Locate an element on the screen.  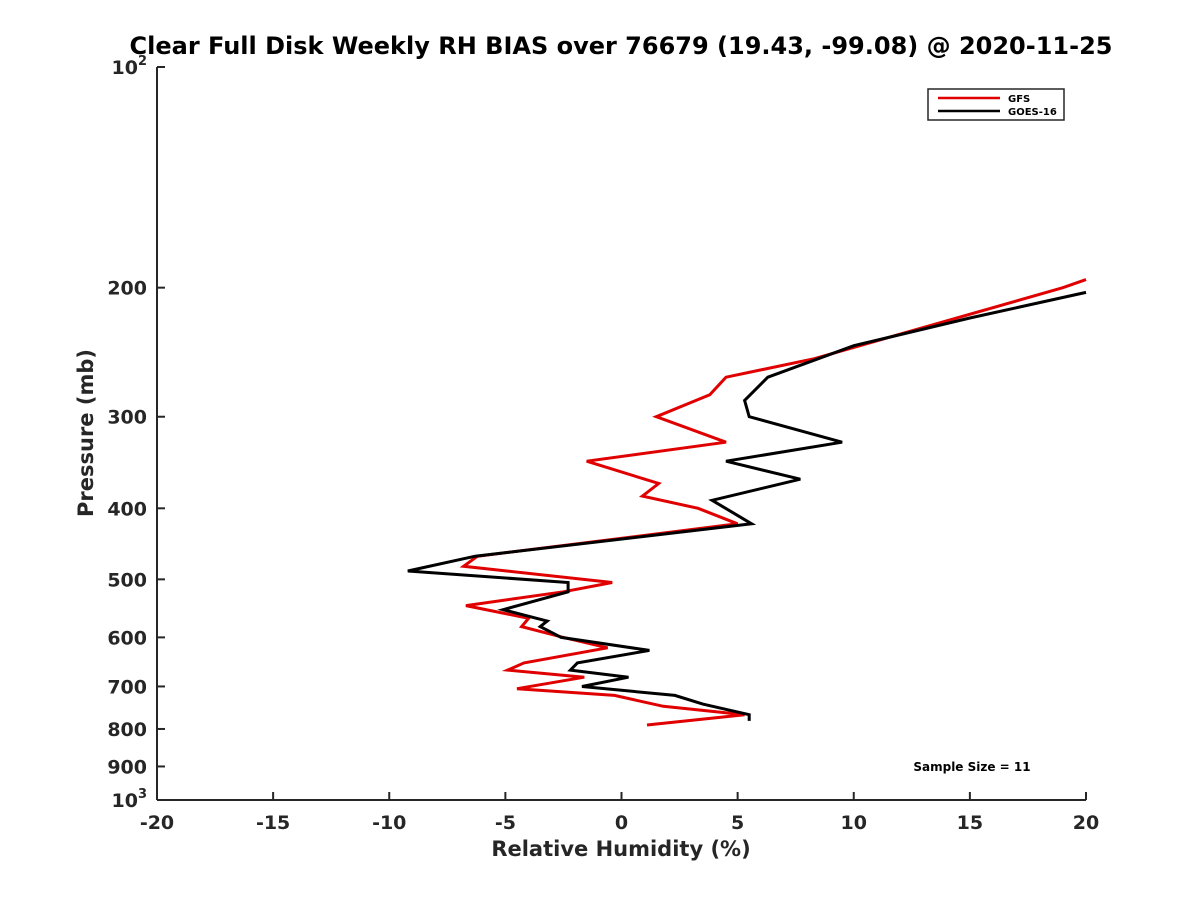
x-tick-label: 20 is located at coordinates (1086, 823).